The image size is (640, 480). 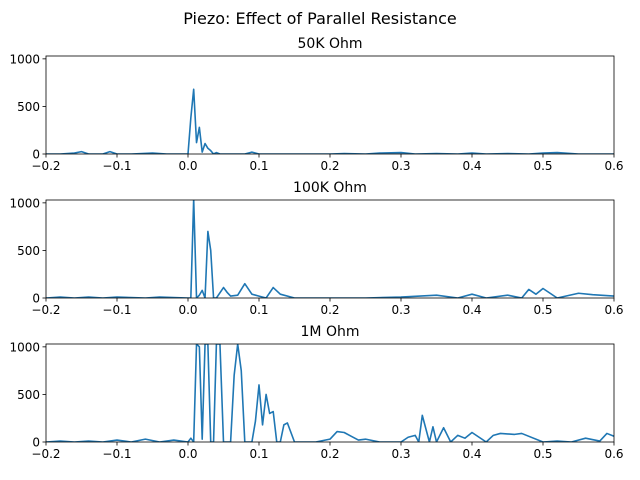 I want to click on chart-title: 1M Ohm, so click(x=330, y=332).